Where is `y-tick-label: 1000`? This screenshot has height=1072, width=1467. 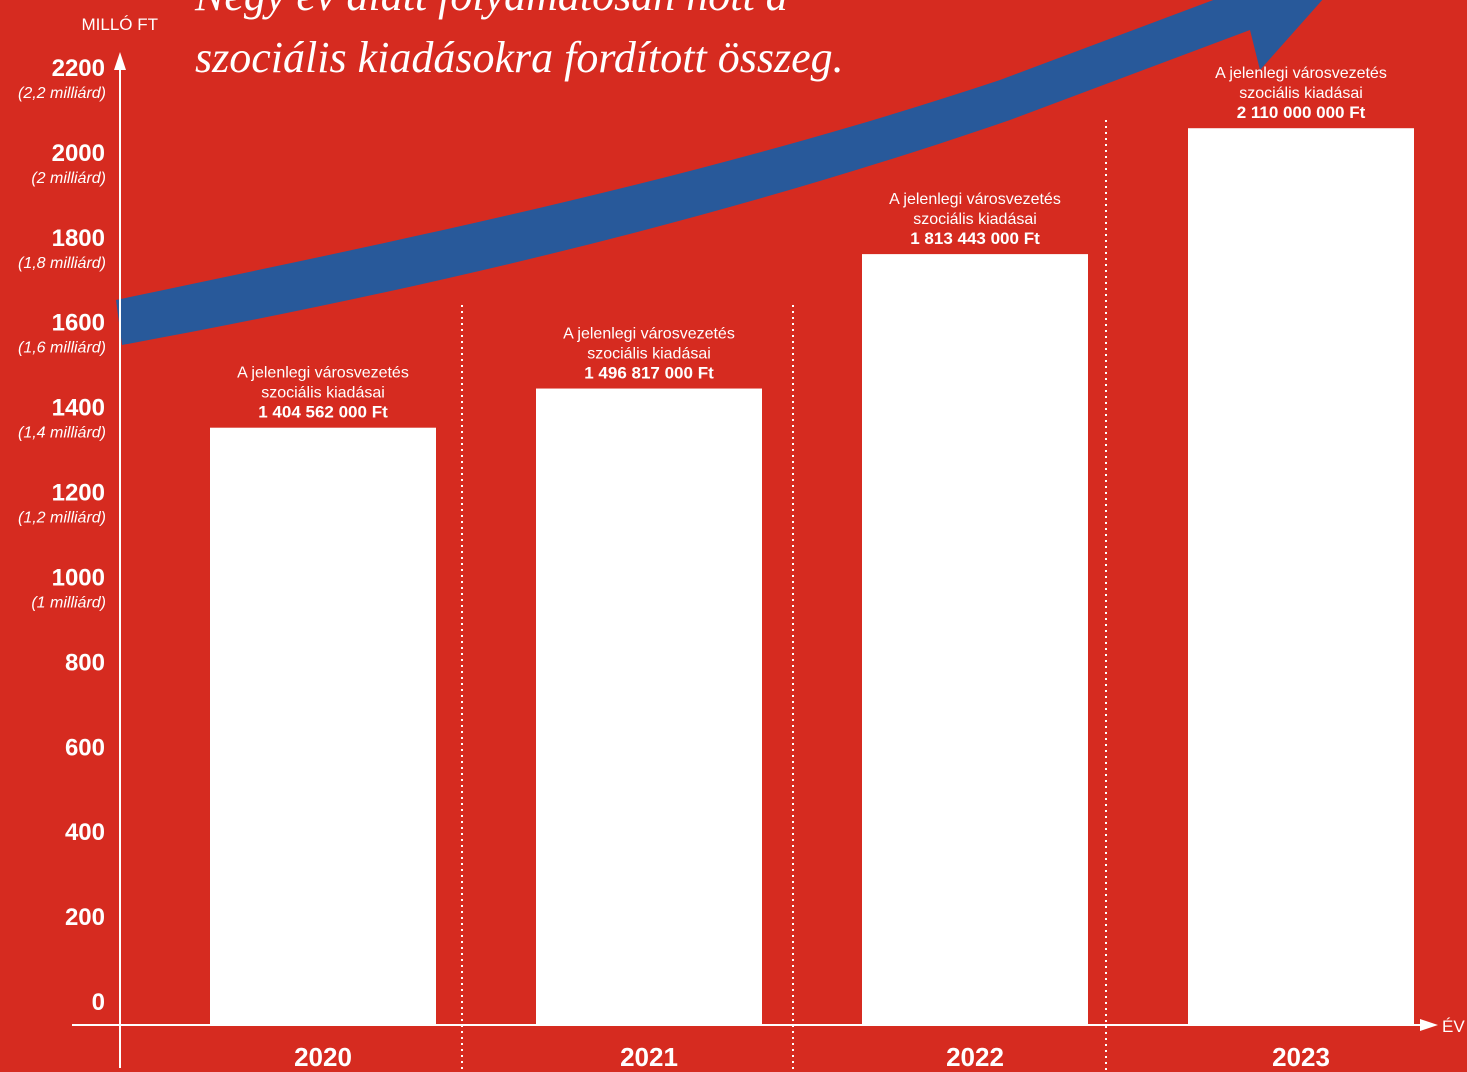
y-tick-label: 1000 is located at coordinates (78, 577).